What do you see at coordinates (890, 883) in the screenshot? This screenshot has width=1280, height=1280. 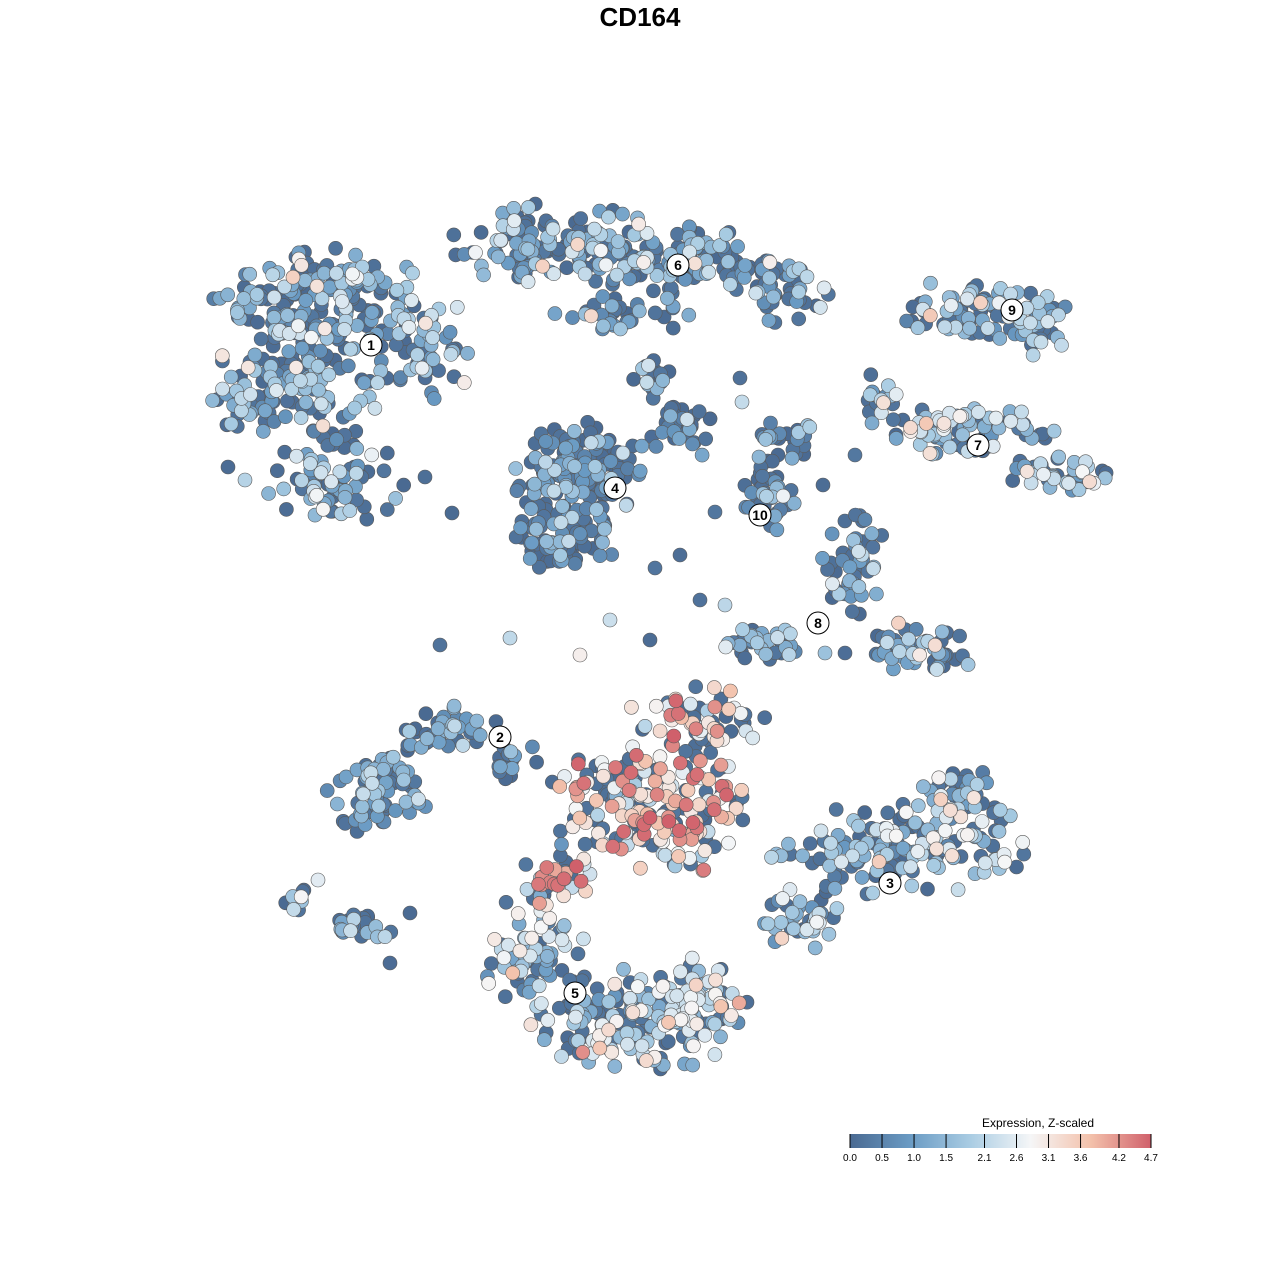 I see `cluster-label-badge` at bounding box center [890, 883].